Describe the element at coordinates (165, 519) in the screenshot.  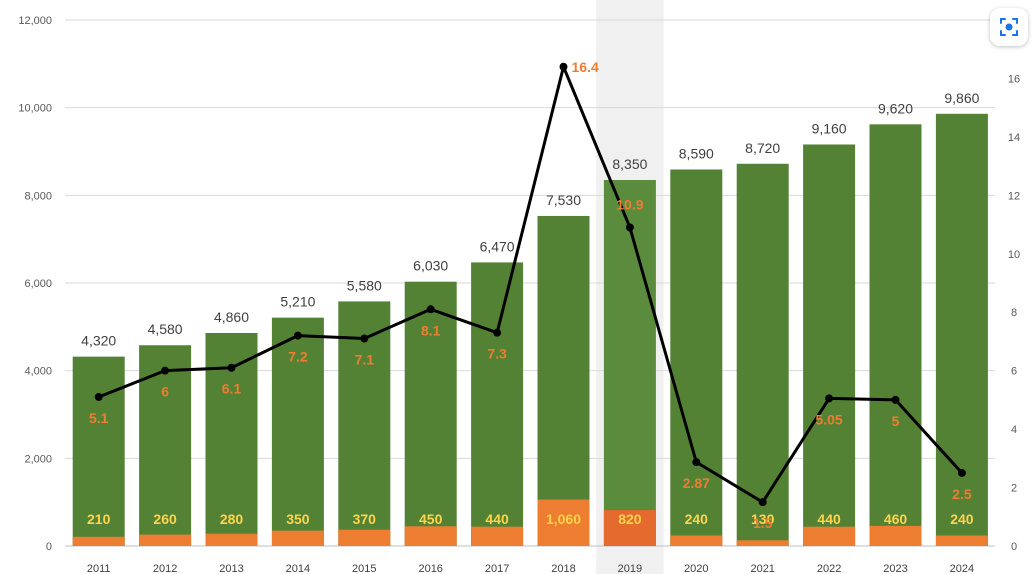
I see `sub-value-label: 260` at that location.